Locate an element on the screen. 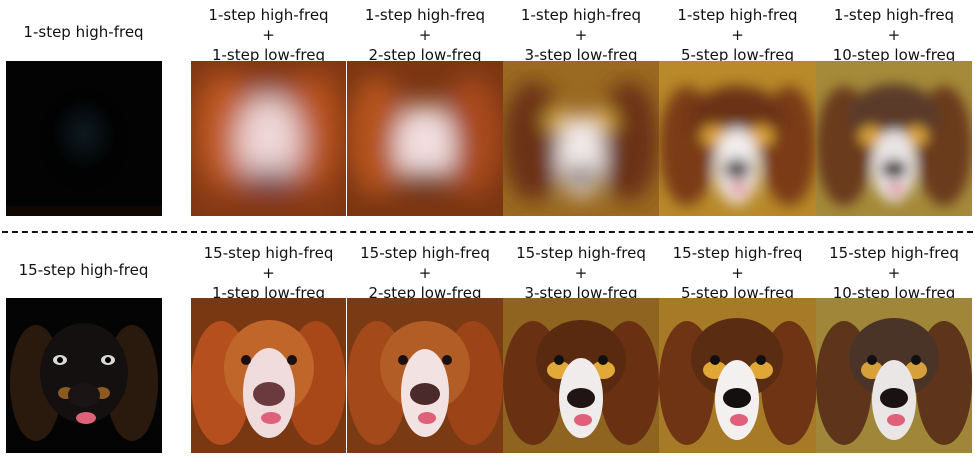 The width and height of the screenshot is (975, 457). bottom-reference-caption: 15-step high-freq is located at coordinates (83, 270).